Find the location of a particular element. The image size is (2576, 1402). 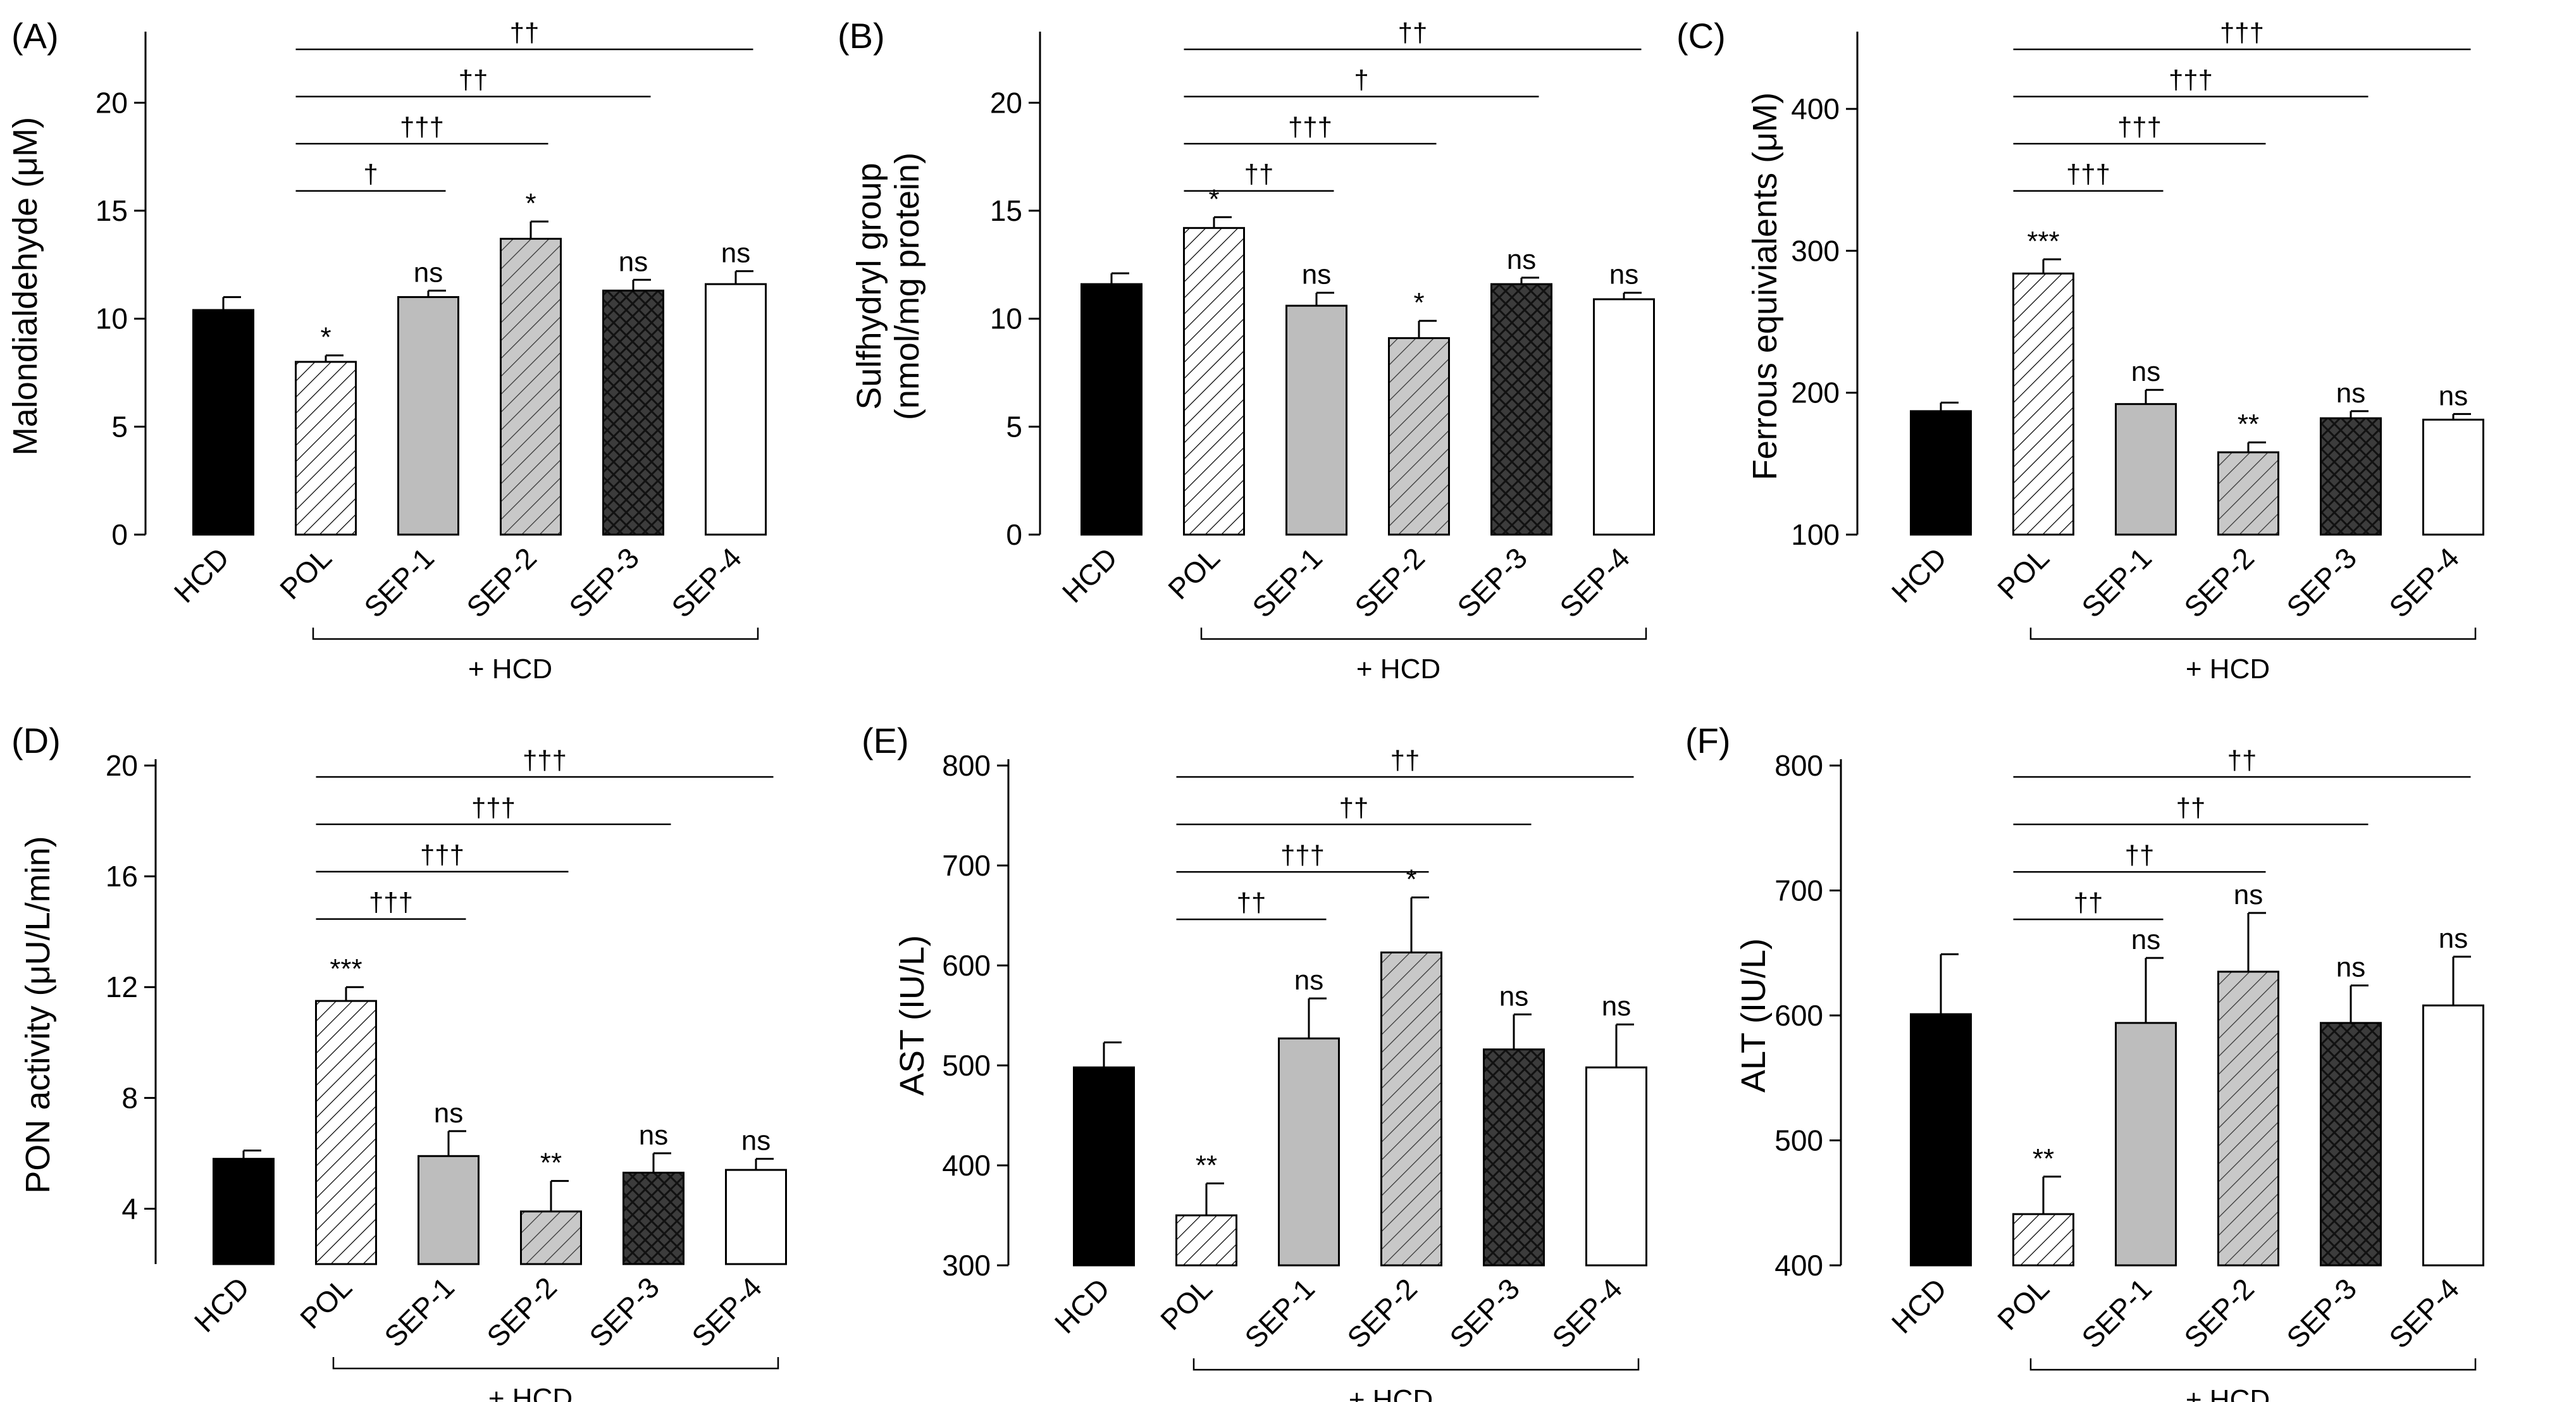

panel-label: (C) is located at coordinates (1701, 36).